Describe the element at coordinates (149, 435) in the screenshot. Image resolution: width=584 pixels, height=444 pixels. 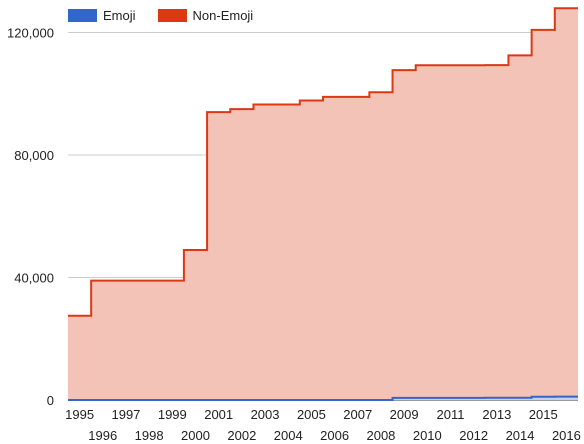
I see `x-tick-label: 1998` at that location.